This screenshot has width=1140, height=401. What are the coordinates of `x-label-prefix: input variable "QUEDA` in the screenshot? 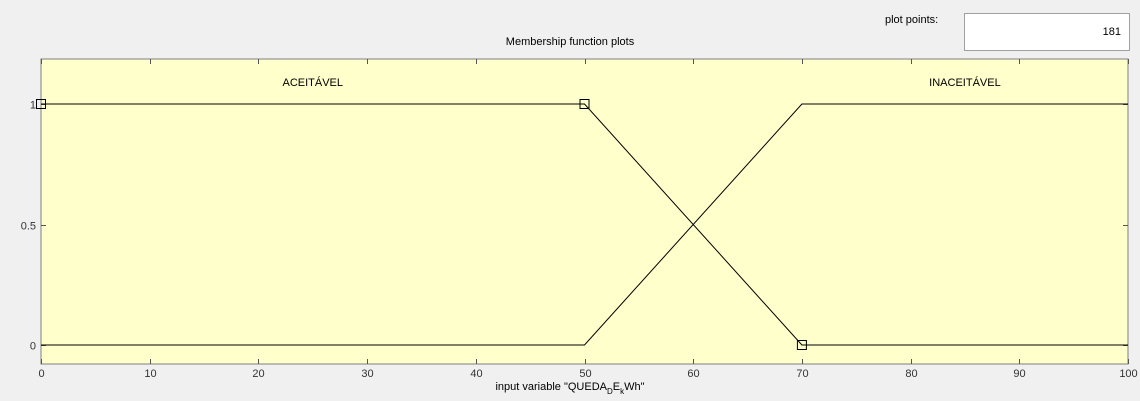 It's located at (551, 387).